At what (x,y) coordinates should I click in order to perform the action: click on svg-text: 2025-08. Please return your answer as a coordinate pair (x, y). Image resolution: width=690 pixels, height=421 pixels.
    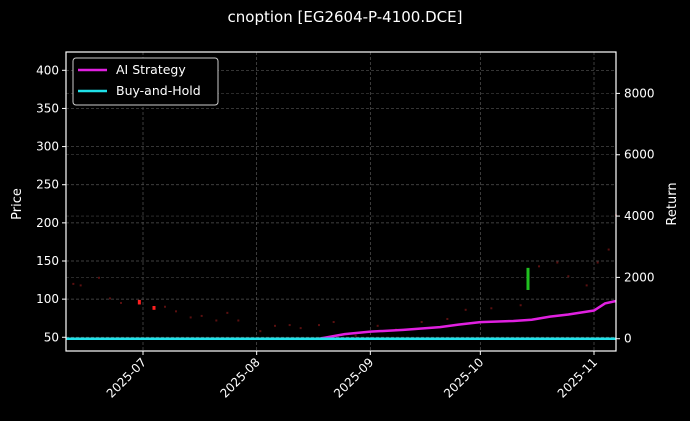
    Looking at the image, I should click on (239, 377).